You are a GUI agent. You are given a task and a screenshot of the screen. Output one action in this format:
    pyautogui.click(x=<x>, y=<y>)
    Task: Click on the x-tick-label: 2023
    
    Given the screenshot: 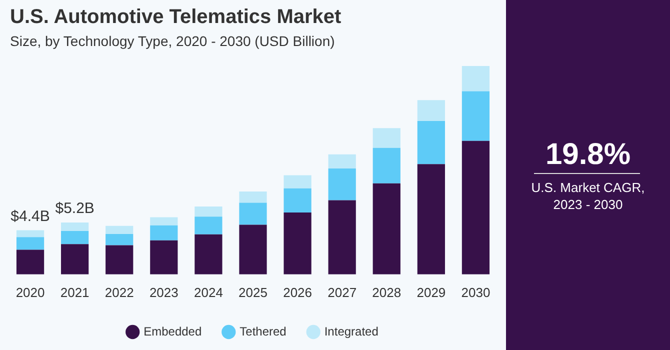 What is the action you would take?
    pyautogui.click(x=163, y=292)
    